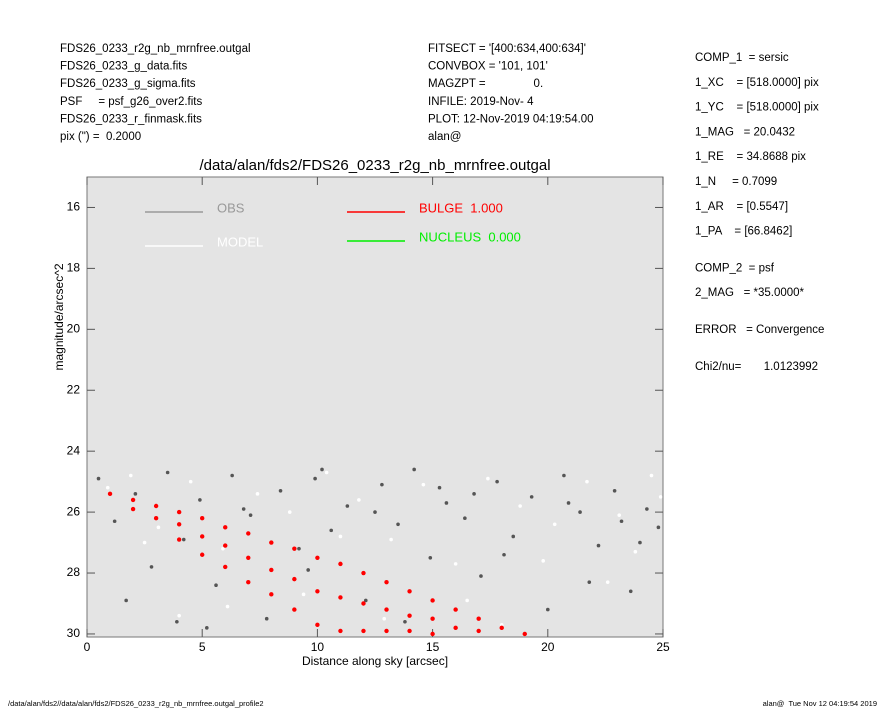 Image resolution: width=885 pixels, height=713 pixels. I want to click on side-panel-line: 1_PA = [66.8462], so click(743, 232).